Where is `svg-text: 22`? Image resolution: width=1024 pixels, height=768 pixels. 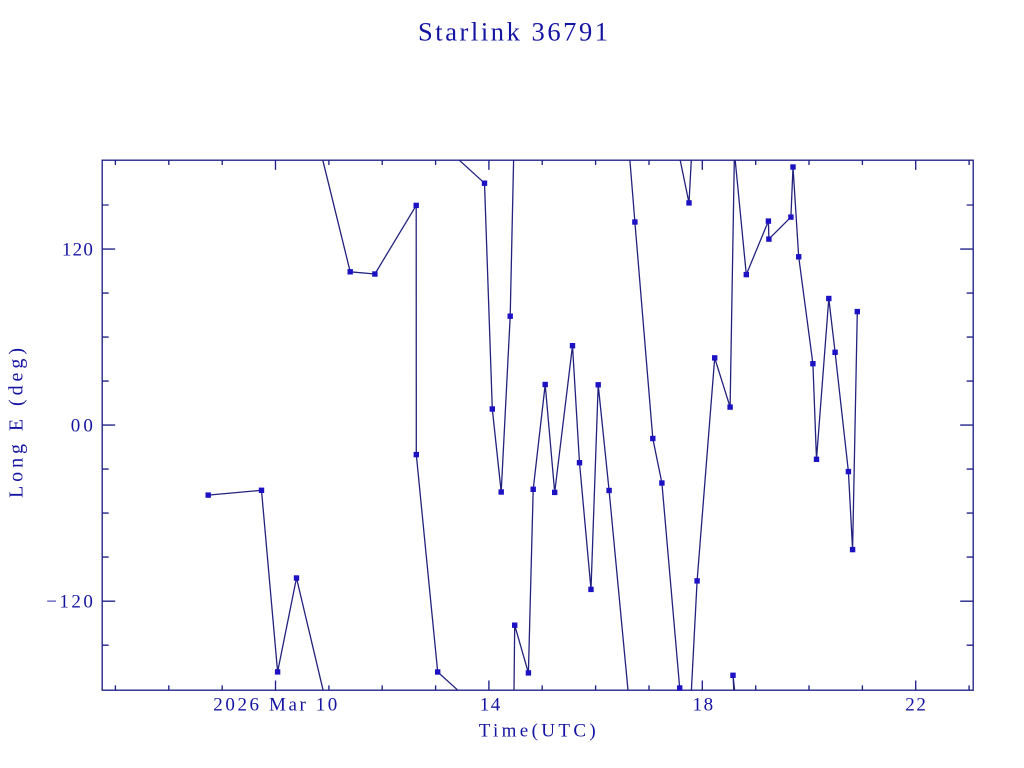 svg-text: 22 is located at coordinates (915, 704).